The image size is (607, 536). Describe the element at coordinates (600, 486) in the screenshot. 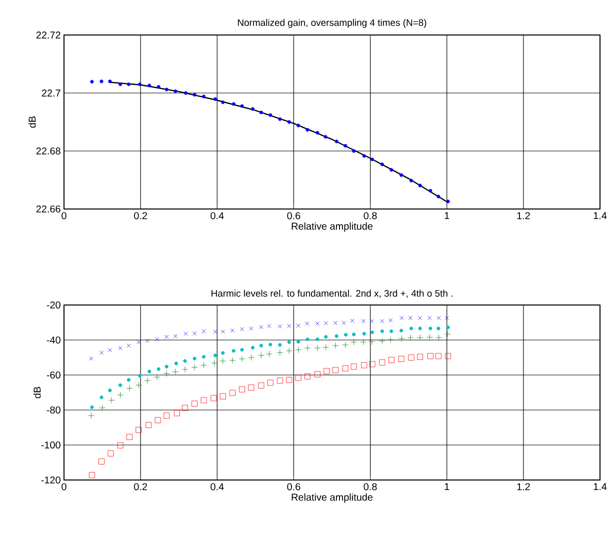

I see `x-tick-label: 1.4` at that location.